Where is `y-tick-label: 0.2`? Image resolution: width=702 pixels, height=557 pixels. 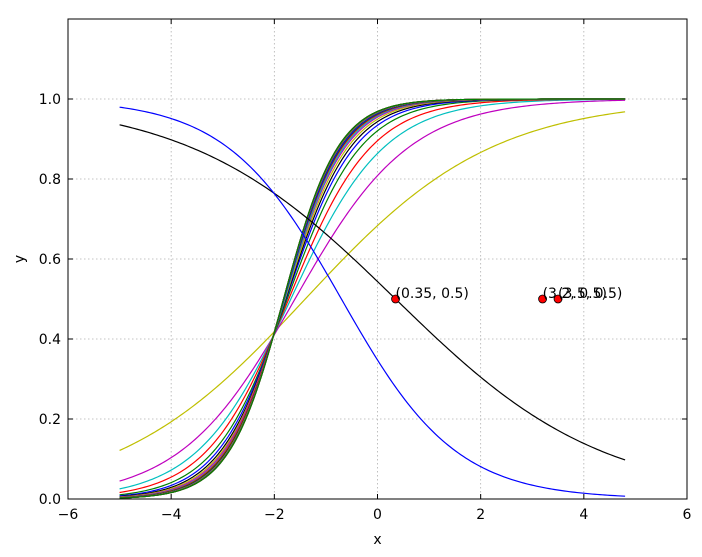
y-tick-label: 0.2 is located at coordinates (50, 420).